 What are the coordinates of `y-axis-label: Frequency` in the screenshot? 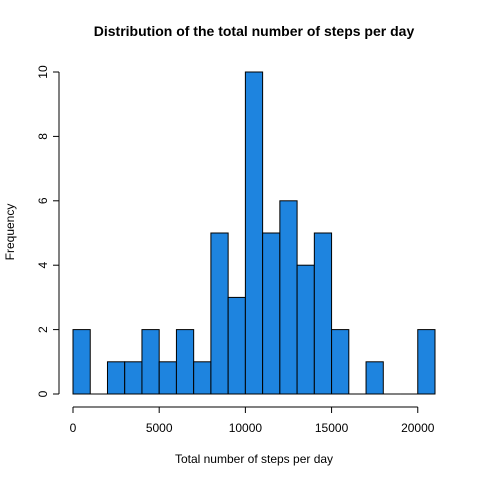 It's located at (10, 232).